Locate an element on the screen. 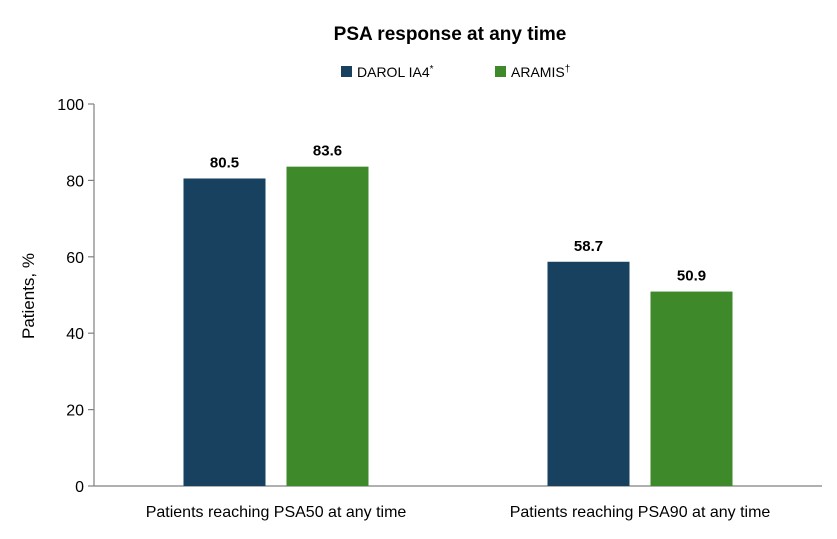  y-tick-label: 40 is located at coordinates (75, 334).